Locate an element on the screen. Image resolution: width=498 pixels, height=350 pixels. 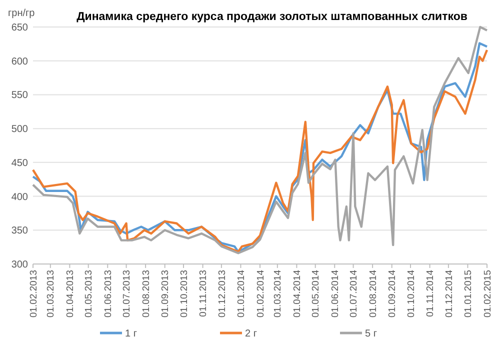
x-tick-label: 01.02.2013 is located at coordinates (34, 294).